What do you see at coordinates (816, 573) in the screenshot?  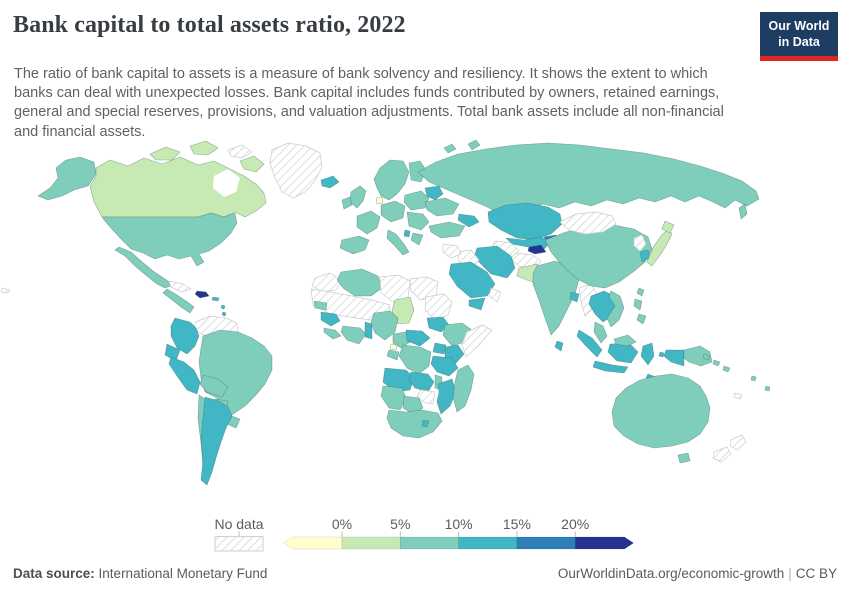 I see `license-link: CC BY` at bounding box center [816, 573].